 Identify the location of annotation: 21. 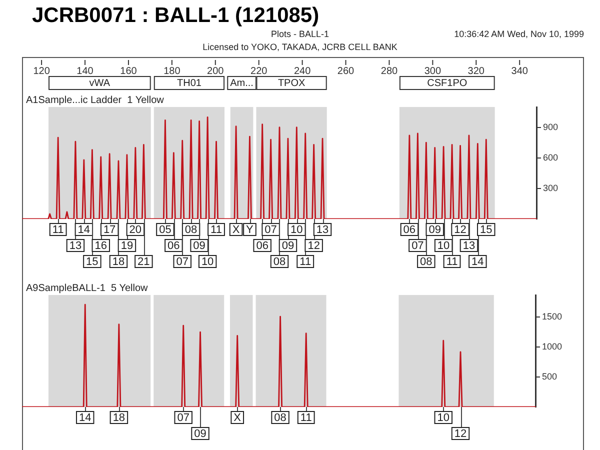
(144, 262).